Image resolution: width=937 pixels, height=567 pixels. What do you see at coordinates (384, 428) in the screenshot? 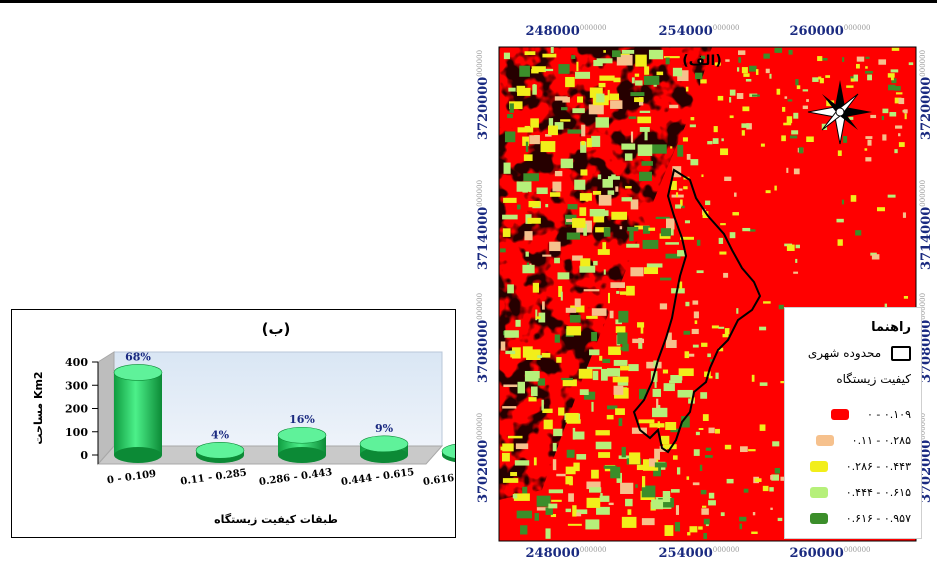
I see `bar-data-label: 9%` at bounding box center [384, 428].